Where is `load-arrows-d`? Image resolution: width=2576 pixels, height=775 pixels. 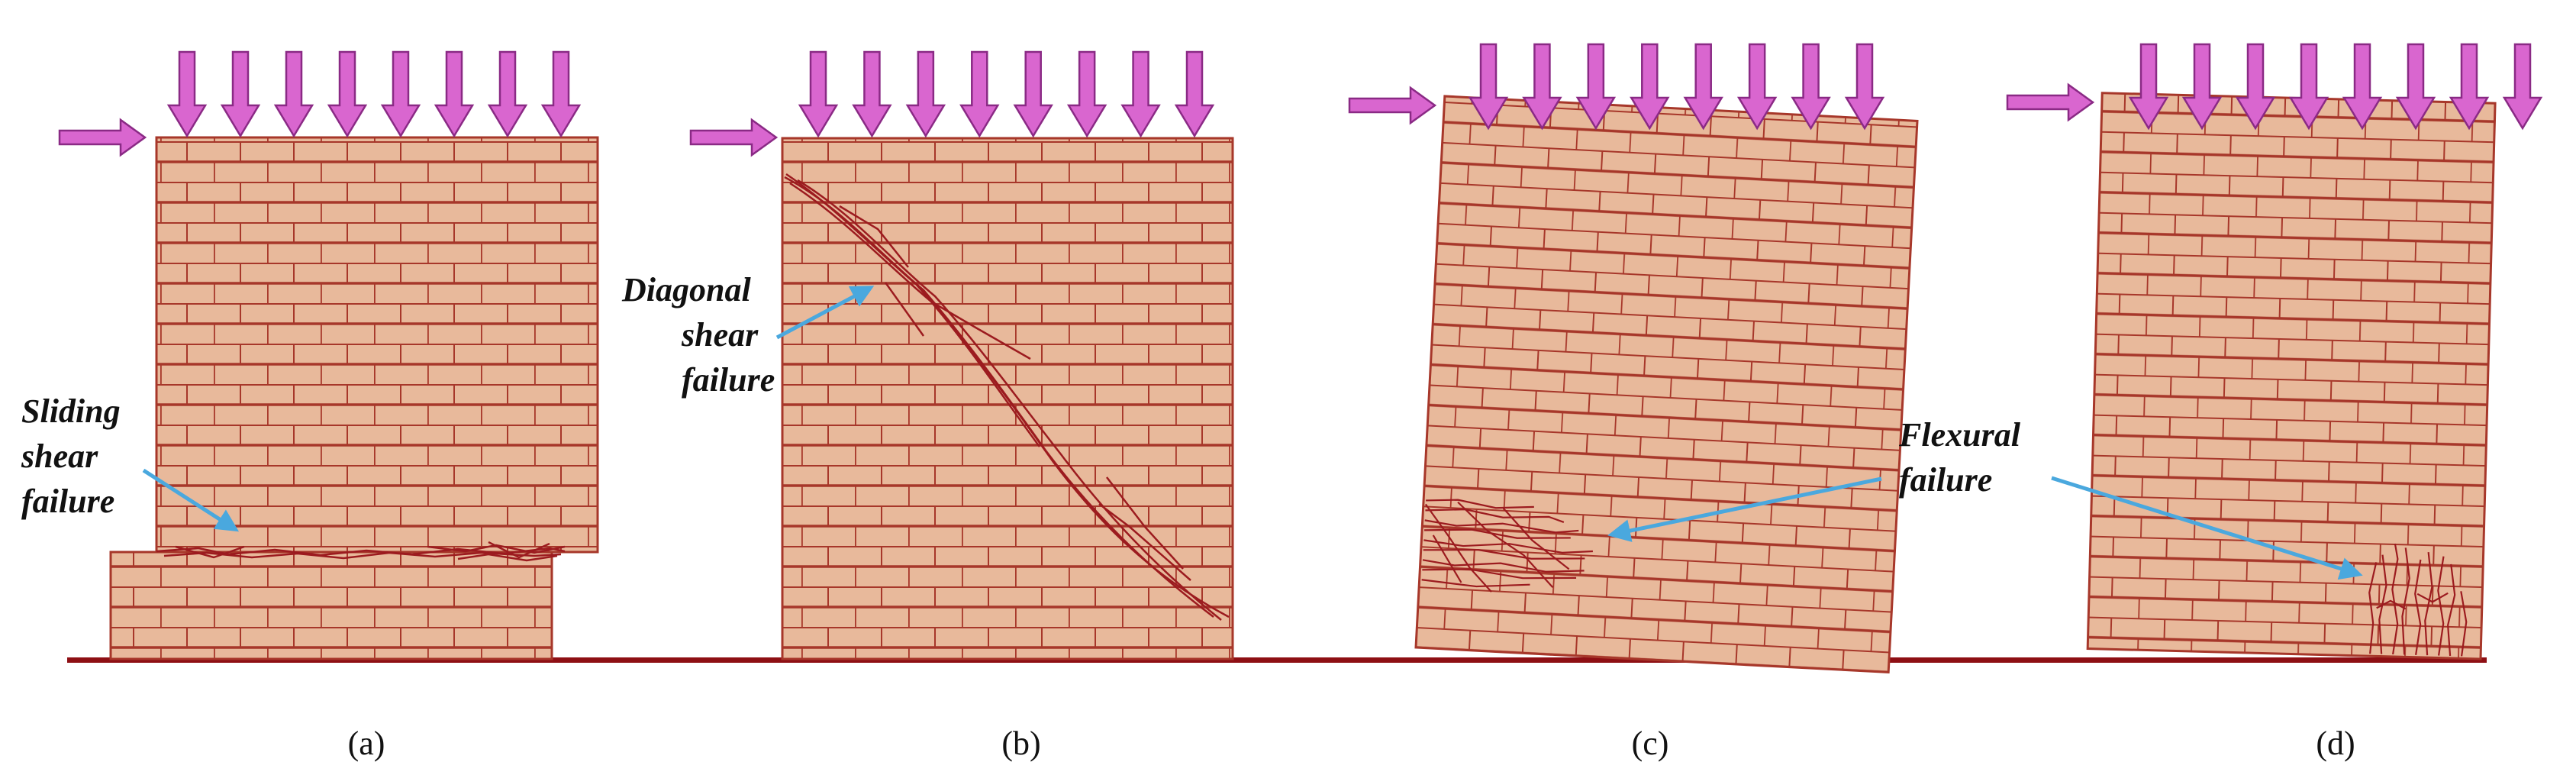 load-arrows-d is located at coordinates (2336, 87).